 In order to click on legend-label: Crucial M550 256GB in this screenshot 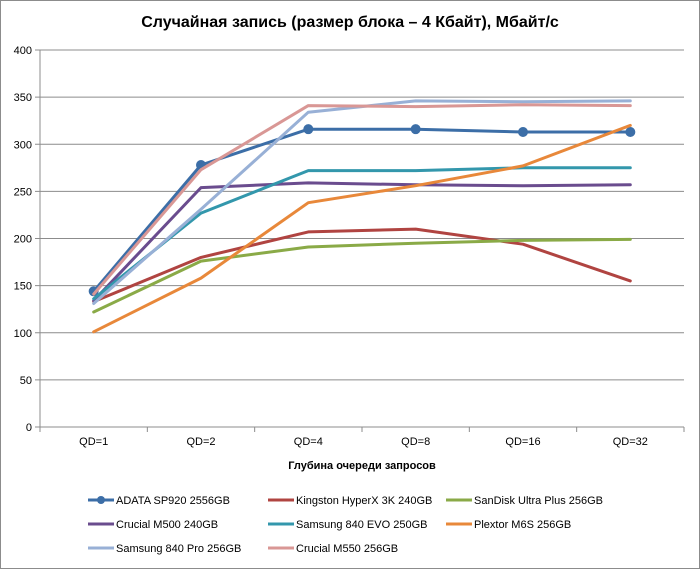, I will do `click(347, 549)`.